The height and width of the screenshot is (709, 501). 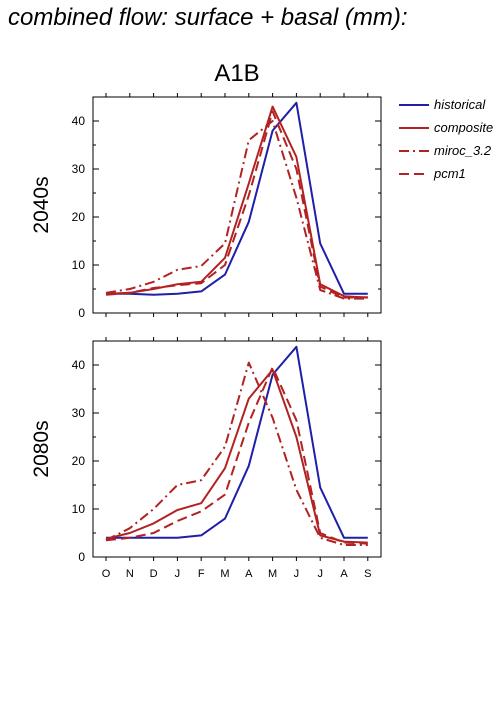 I want to click on legend-label: composite, so click(x=463, y=127).